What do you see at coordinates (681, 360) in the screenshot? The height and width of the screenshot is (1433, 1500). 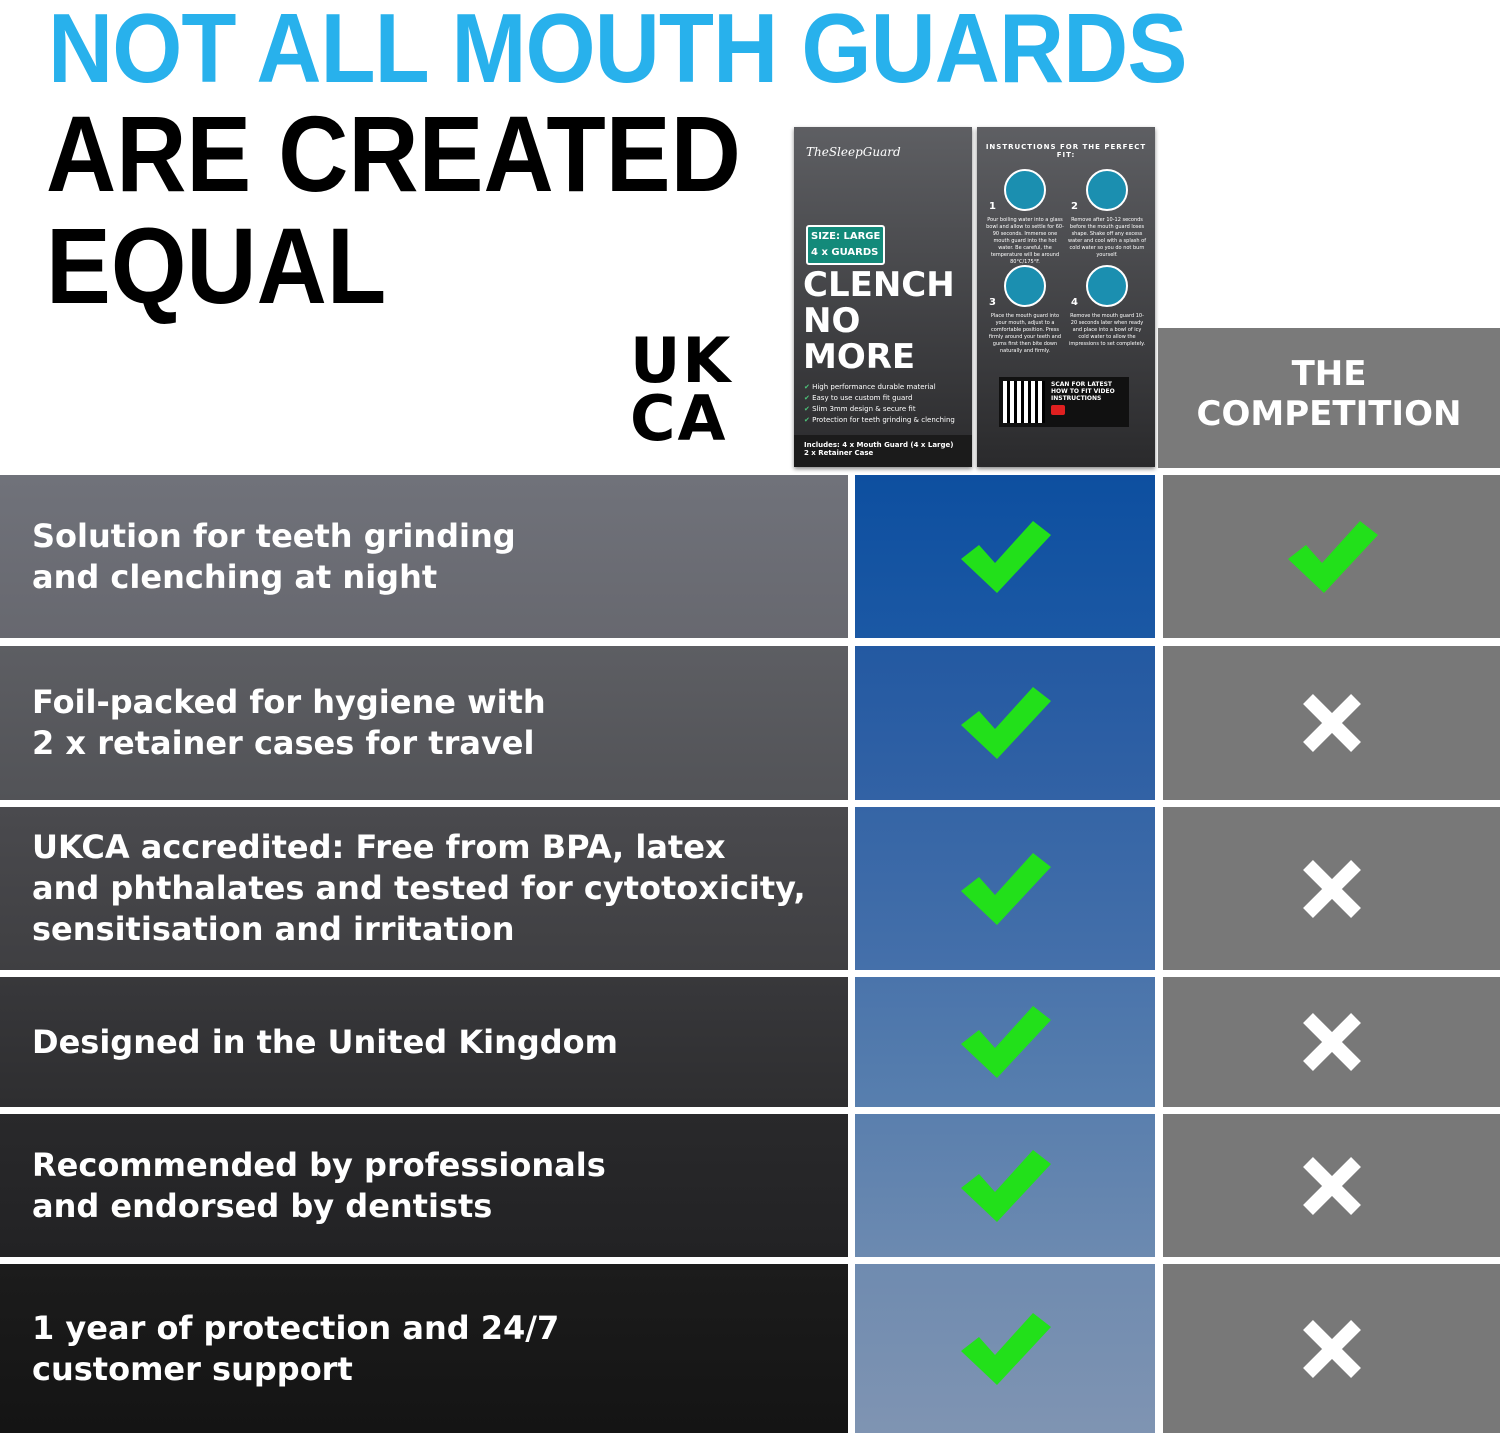 I see `ukca-line1: UK` at bounding box center [681, 360].